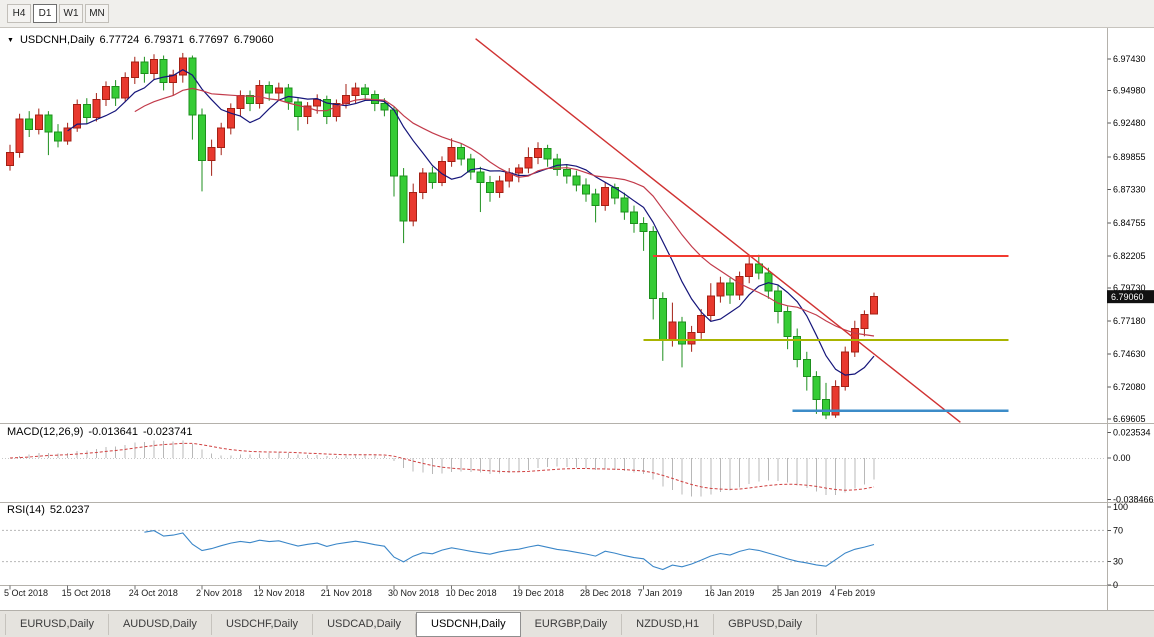 The image size is (1154, 637). What do you see at coordinates (468, 624) in the screenshot?
I see `tab-usdcnh-daily: USDCNH,Daily` at bounding box center [468, 624].